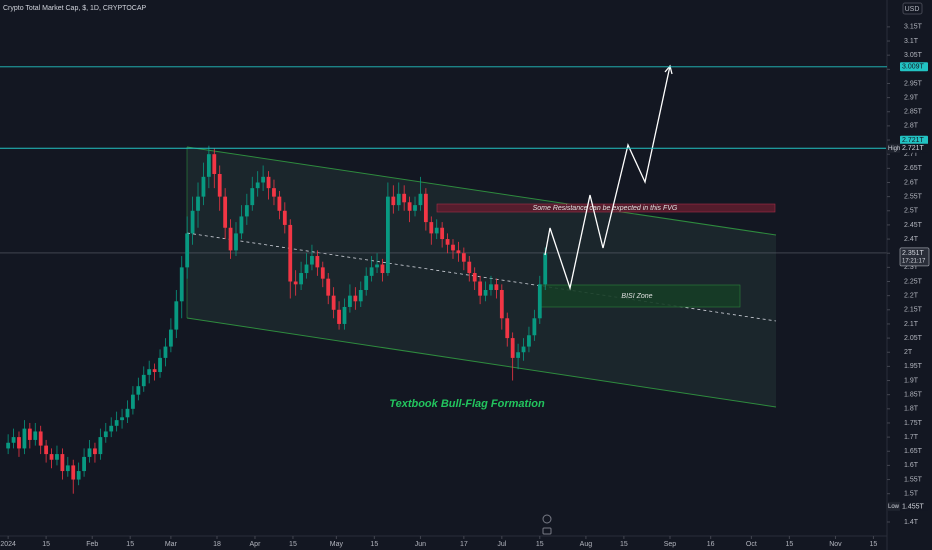 This screenshot has height=550, width=932. What do you see at coordinates (911, 239) in the screenshot?
I see `y-tick-label: 2.4T` at bounding box center [911, 239].